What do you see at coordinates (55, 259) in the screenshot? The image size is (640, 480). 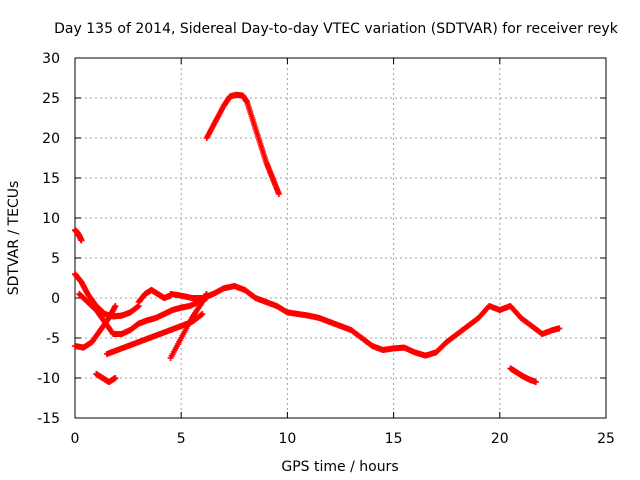 I see `y-tick-label: 5` at bounding box center [55, 259].